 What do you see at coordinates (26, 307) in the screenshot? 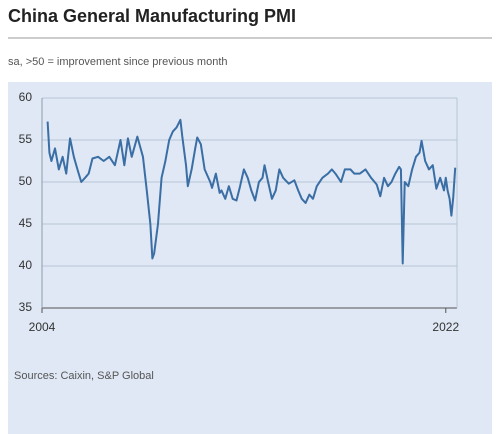
I see `y-tick-label: 35` at bounding box center [26, 307].